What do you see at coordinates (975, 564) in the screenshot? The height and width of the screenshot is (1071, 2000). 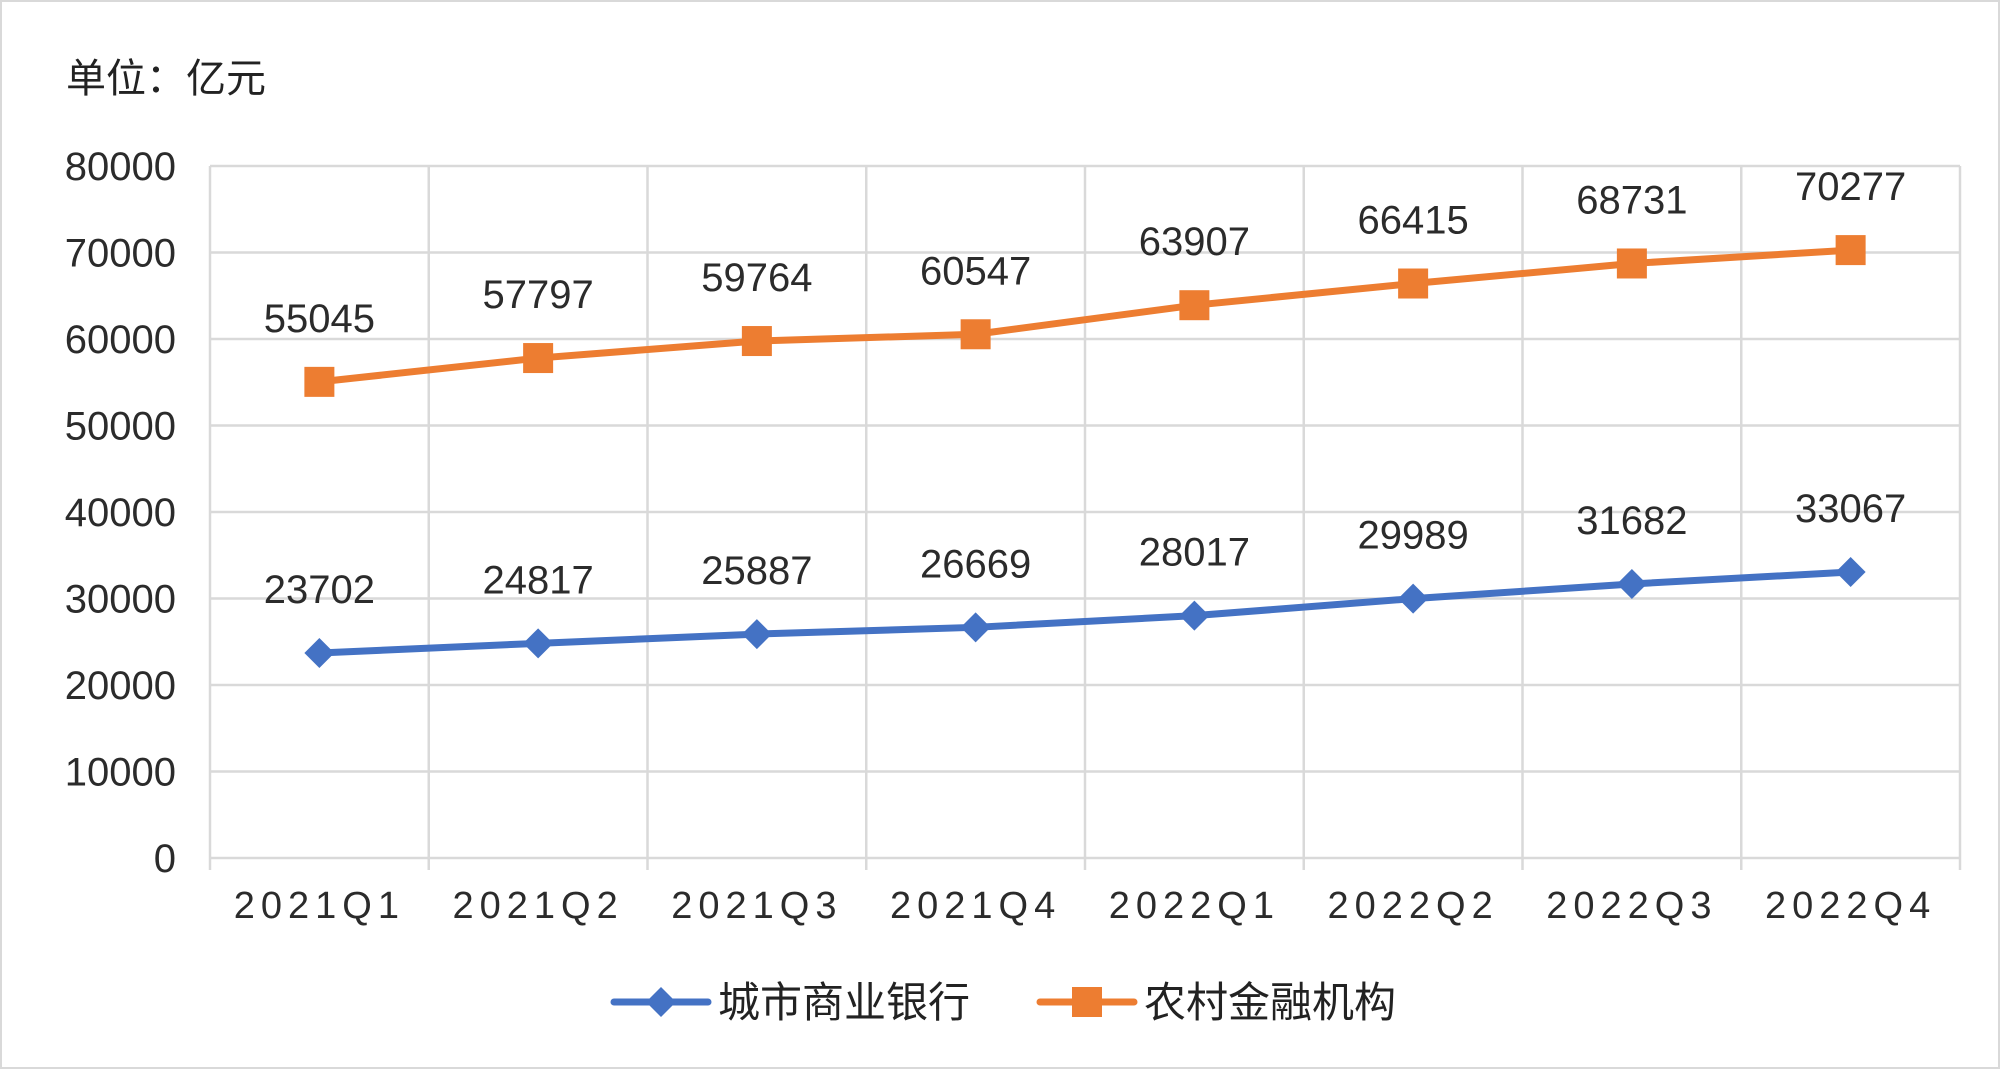 I see `data-label: 26669` at bounding box center [975, 564].